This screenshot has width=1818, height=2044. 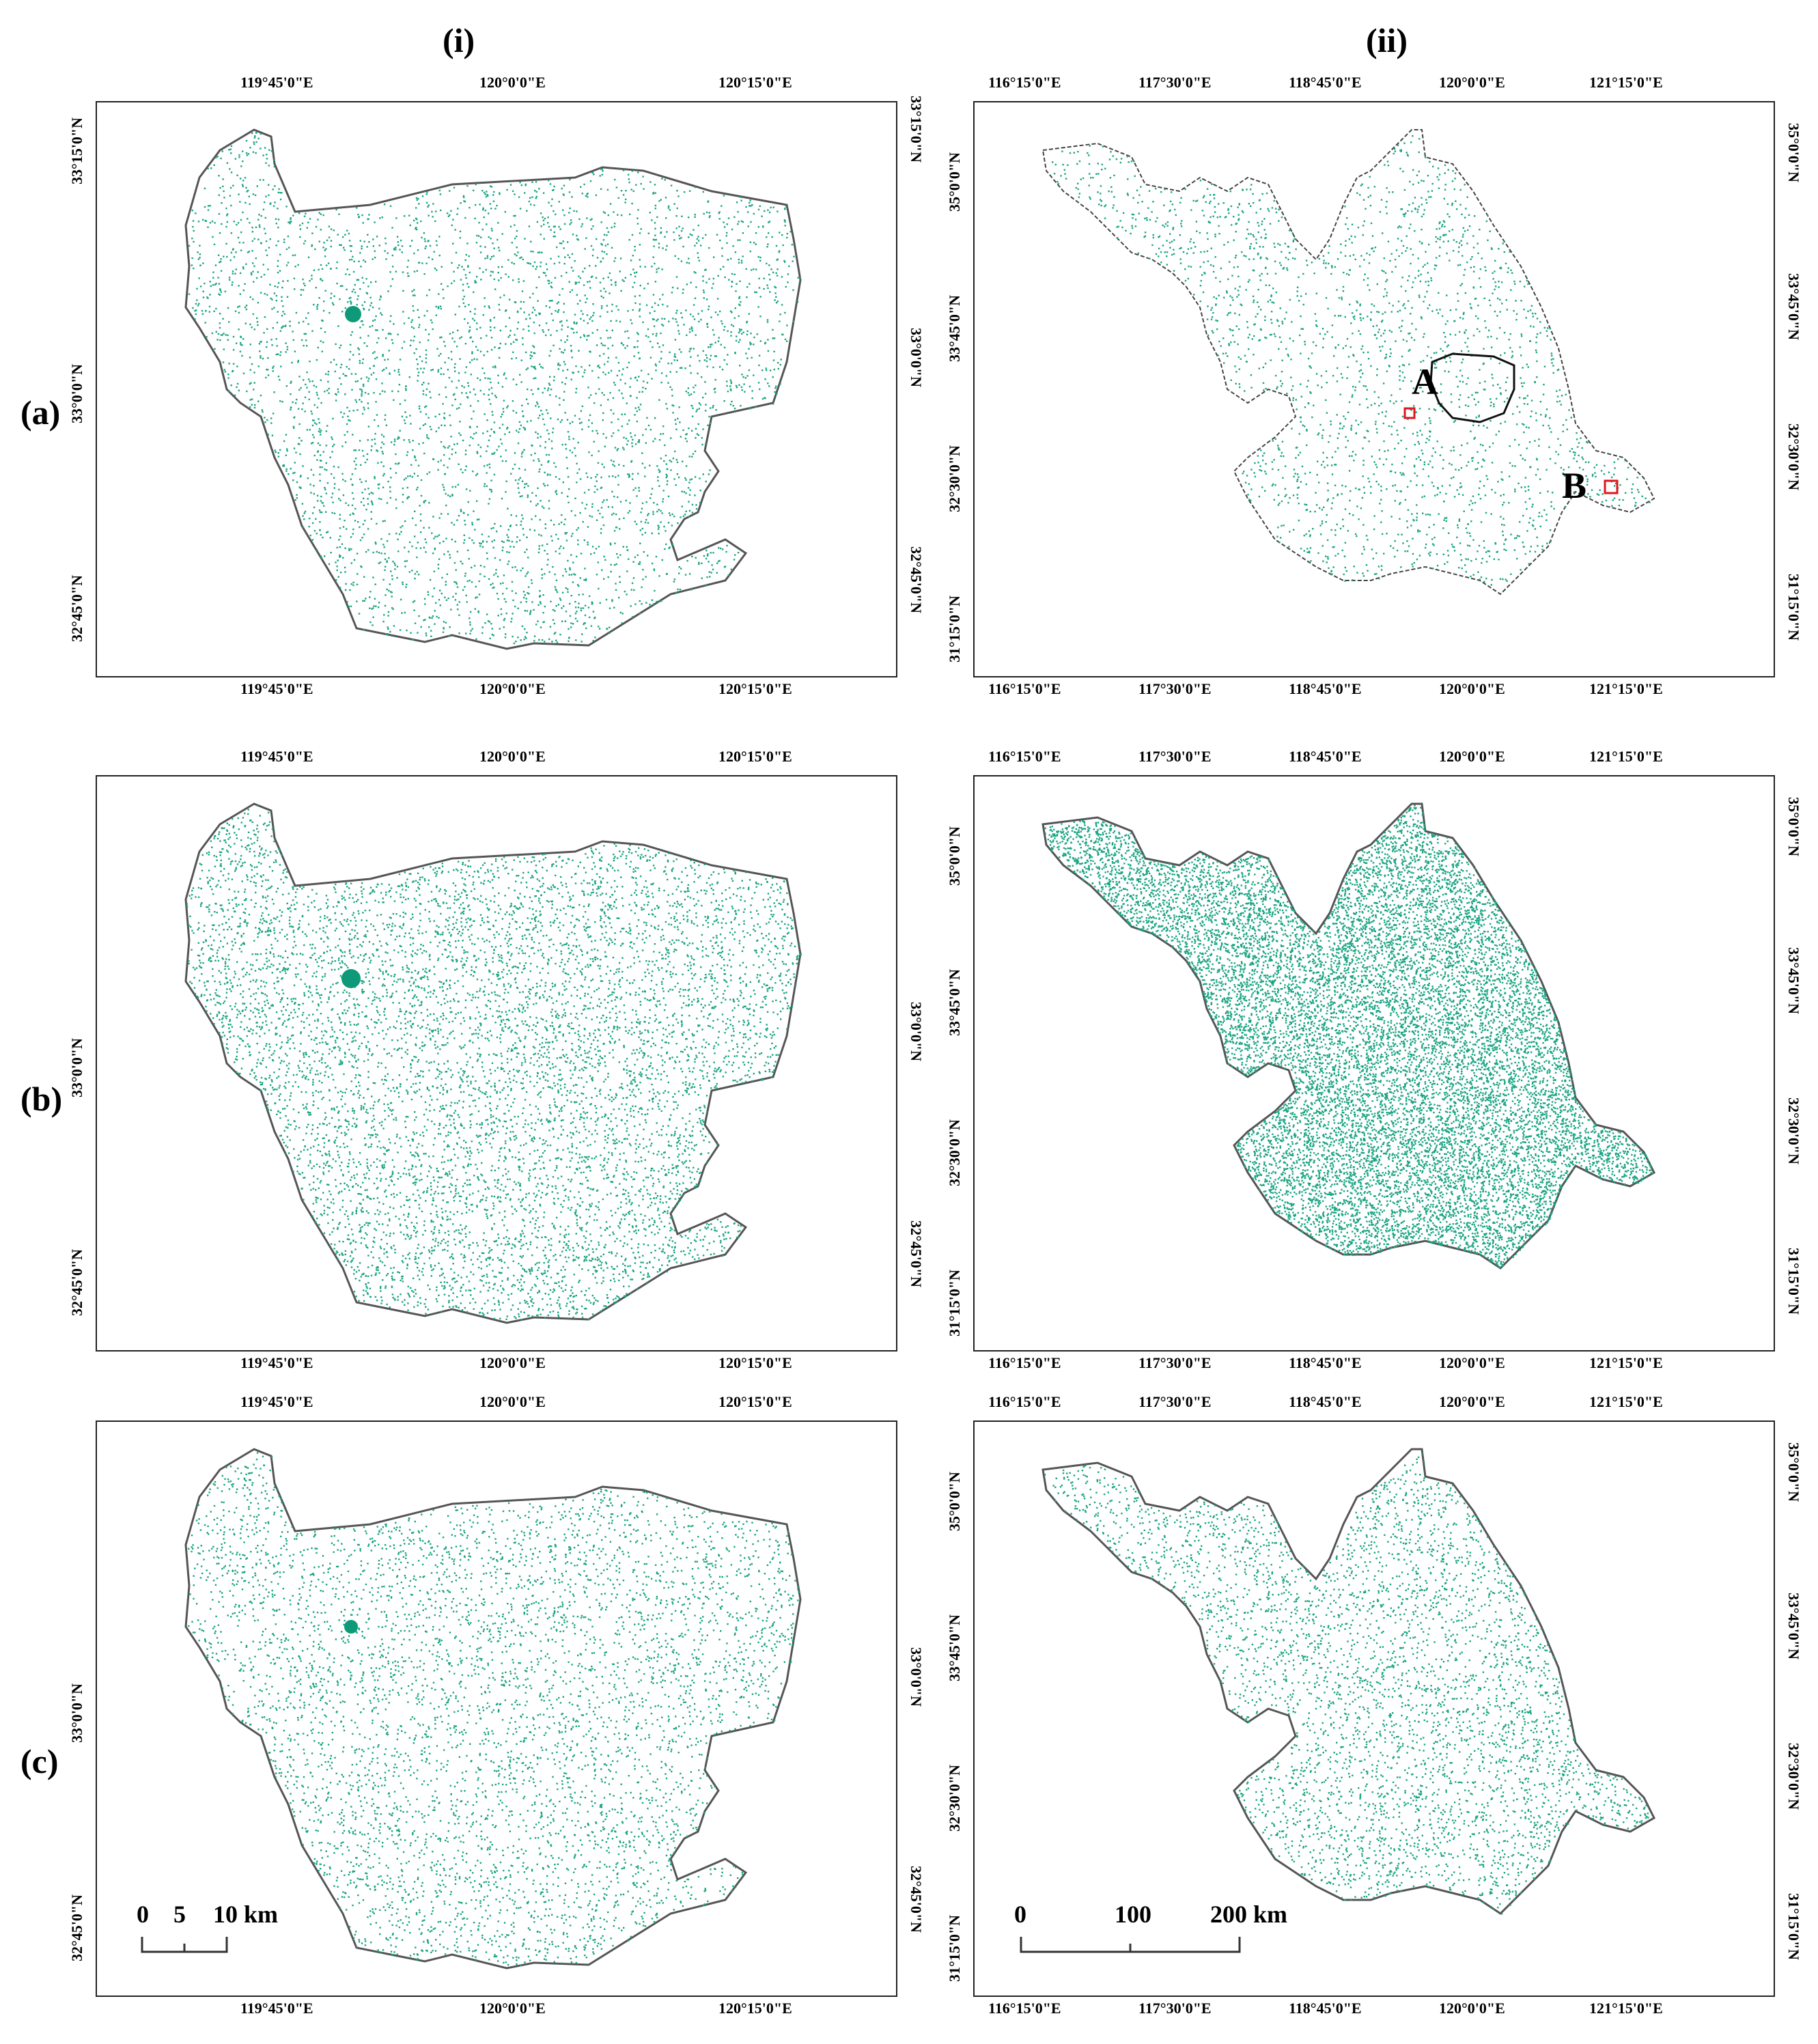 What do you see at coordinates (755, 1363) in the screenshot?
I see `lon-bottom-3: 120°15'0"E` at bounding box center [755, 1363].